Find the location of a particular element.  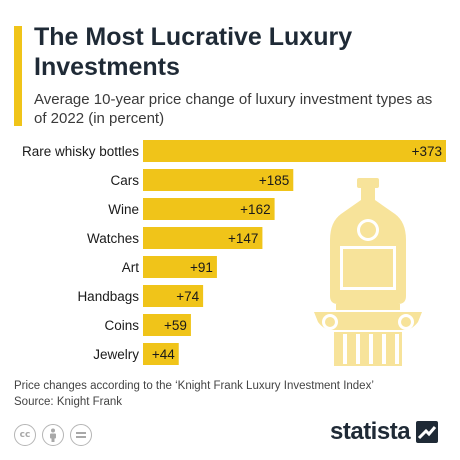

category-label: Wine is located at coordinates (123, 209).